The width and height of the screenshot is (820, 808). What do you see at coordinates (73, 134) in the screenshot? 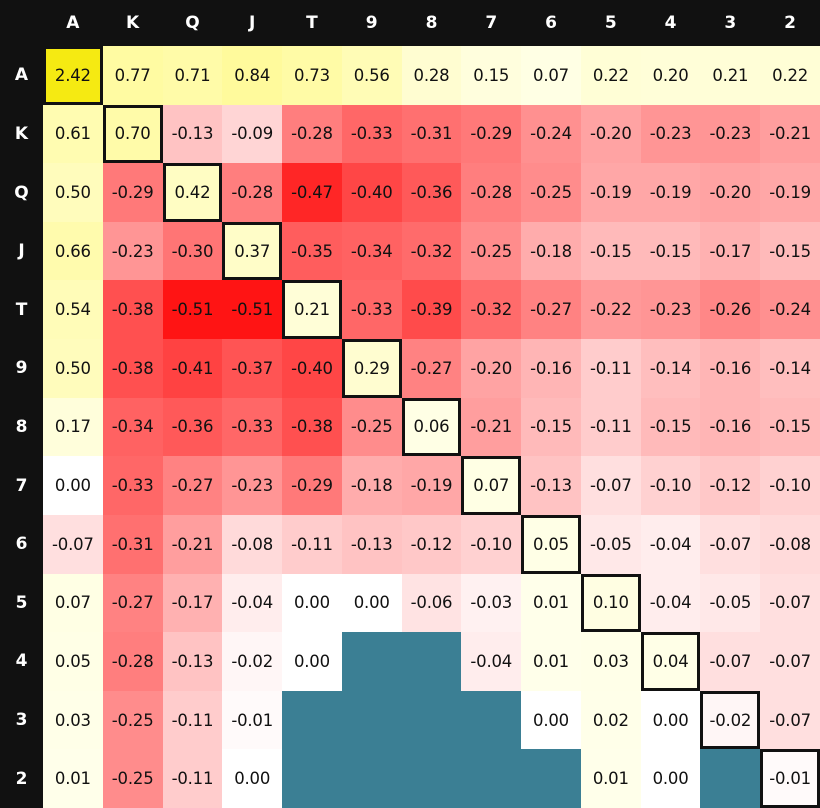
I see `heatmap-cell: 0.61` at bounding box center [73, 134].